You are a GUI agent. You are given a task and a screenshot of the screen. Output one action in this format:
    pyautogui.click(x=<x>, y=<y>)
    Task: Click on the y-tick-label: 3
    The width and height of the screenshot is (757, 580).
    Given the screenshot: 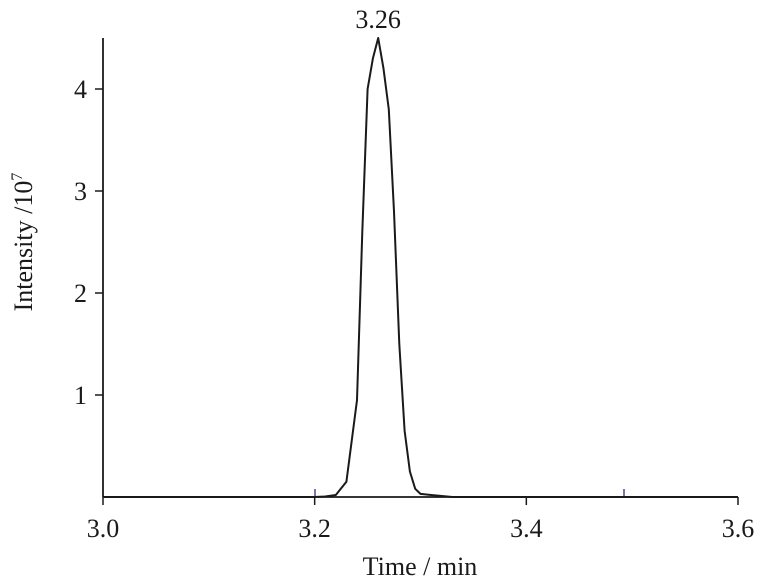 What is the action you would take?
    pyautogui.click(x=80, y=191)
    